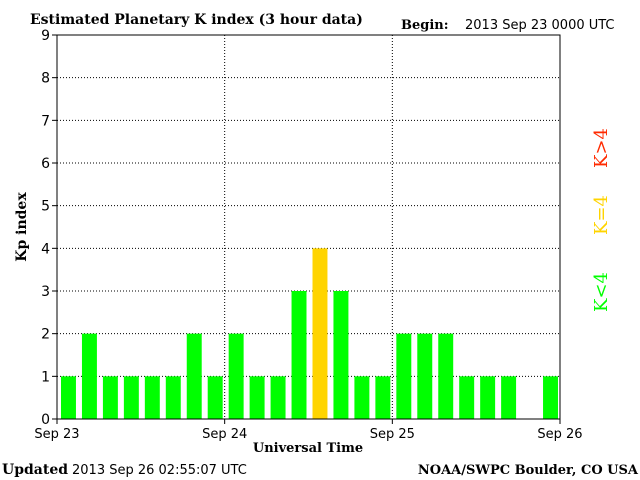  I want to click on y-tick-label: 3, so click(45, 292).